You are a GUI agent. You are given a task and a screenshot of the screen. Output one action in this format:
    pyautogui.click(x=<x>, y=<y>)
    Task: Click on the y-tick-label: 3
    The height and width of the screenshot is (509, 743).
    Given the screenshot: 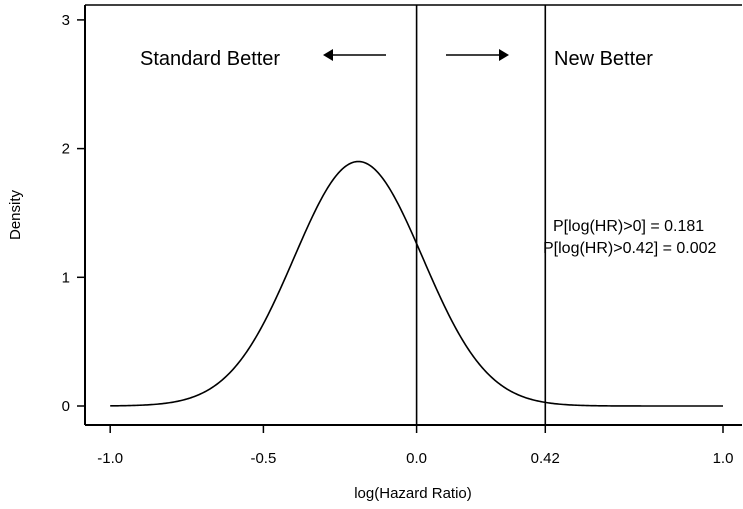 What is the action you would take?
    pyautogui.click(x=66, y=20)
    